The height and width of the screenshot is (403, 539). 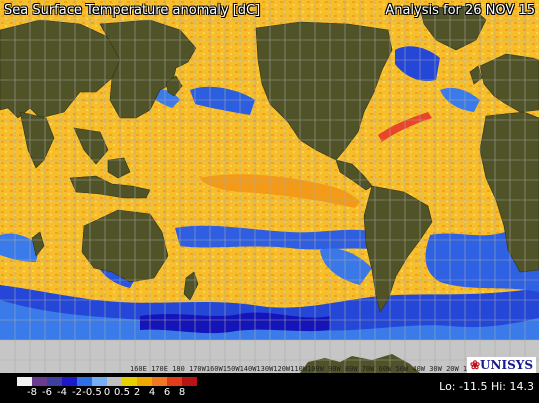 I want to click on legend-tick-label: 0, so click(x=107, y=392).